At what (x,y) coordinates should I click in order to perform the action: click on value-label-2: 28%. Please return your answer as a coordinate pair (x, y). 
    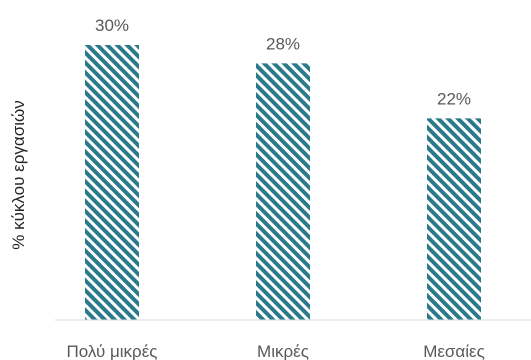
    Looking at the image, I should click on (283, 43).